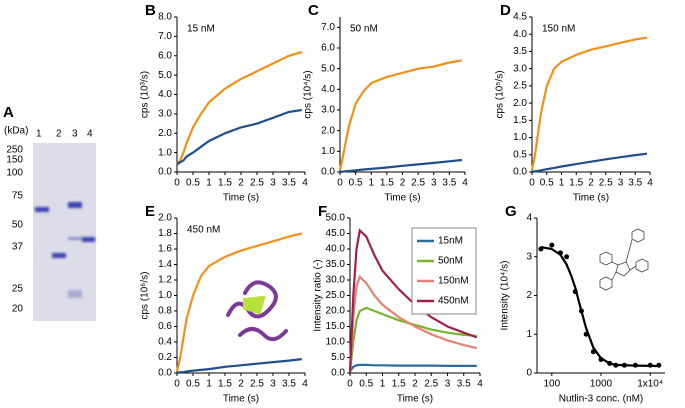 The image size is (685, 408). I want to click on chart-title: 15 nM, so click(201, 29).